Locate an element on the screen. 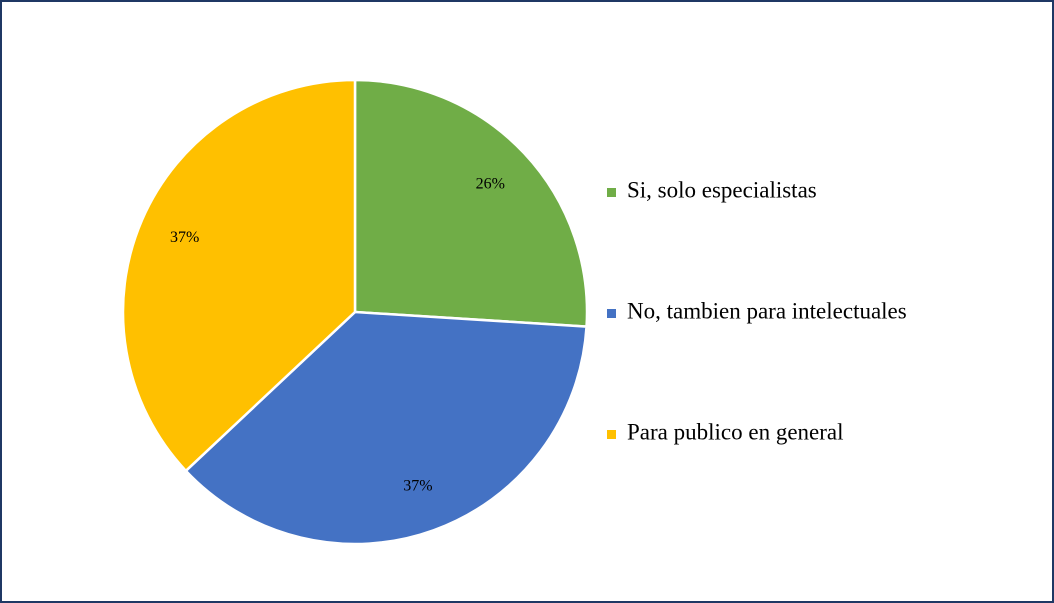  legend-label: Si, solo especialistas is located at coordinates (722, 189).